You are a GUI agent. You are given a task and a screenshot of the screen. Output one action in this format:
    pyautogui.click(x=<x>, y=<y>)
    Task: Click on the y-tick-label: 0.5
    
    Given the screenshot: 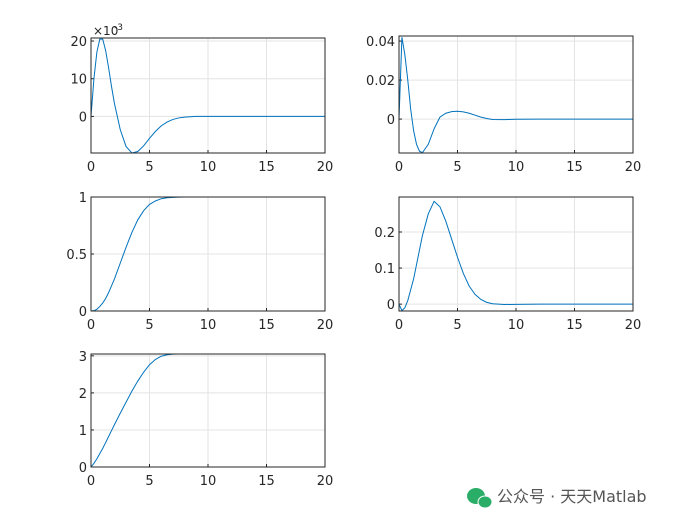 What is the action you would take?
    pyautogui.click(x=76, y=255)
    